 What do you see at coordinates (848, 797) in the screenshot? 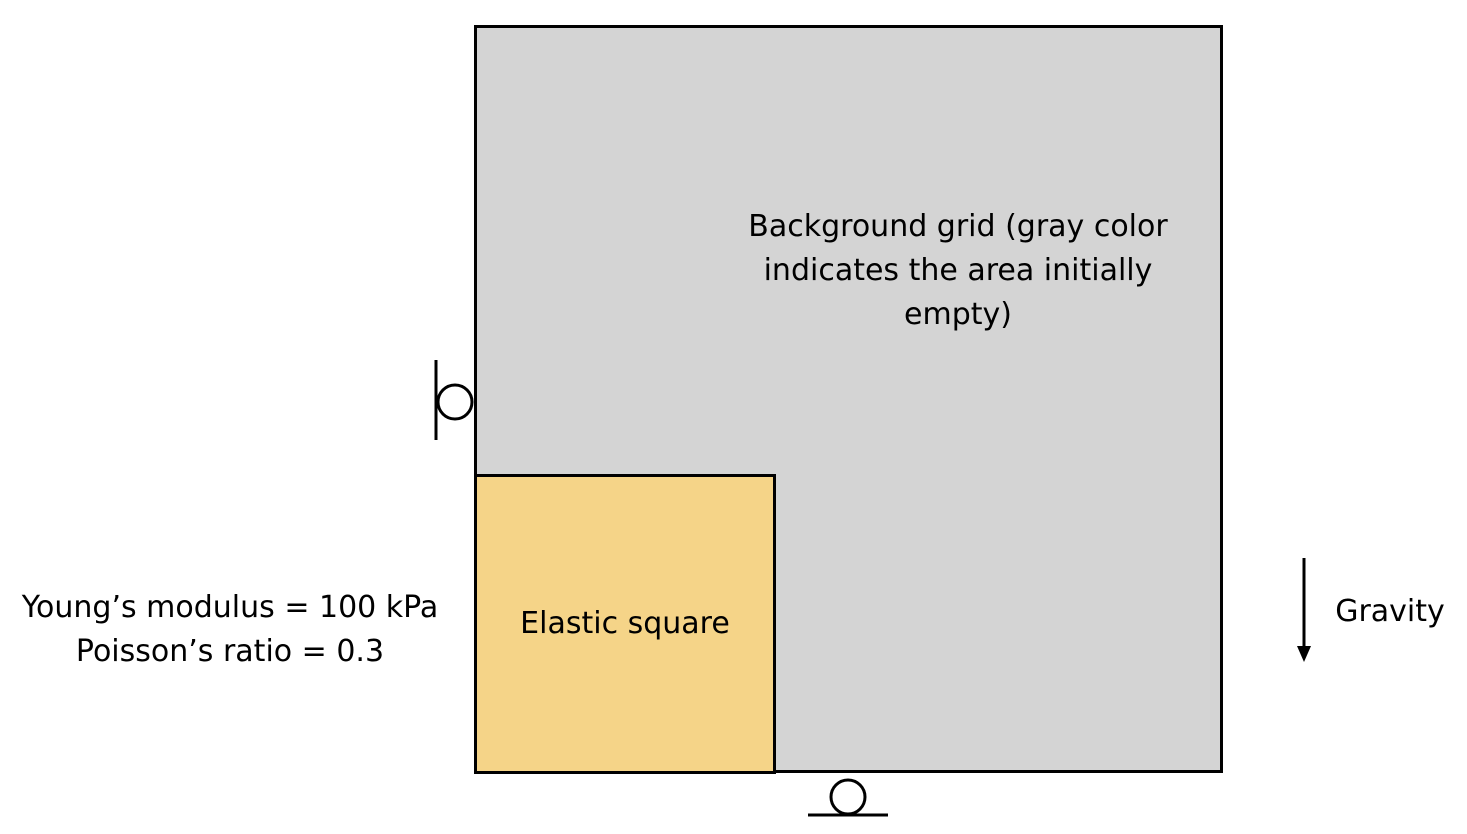
I see `bottom-roller-support-icon` at bounding box center [848, 797].